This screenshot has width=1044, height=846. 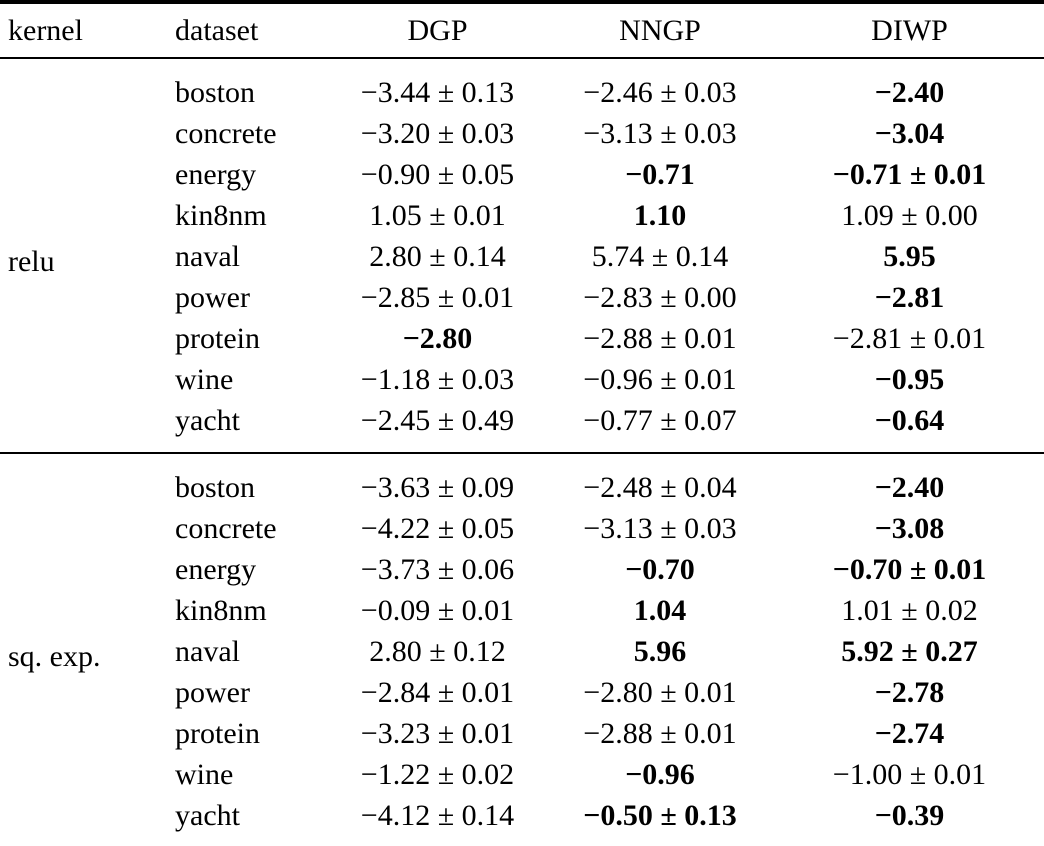 What do you see at coordinates (909, 133) in the screenshot?
I see `value-cell-diwp: −3.04` at bounding box center [909, 133].